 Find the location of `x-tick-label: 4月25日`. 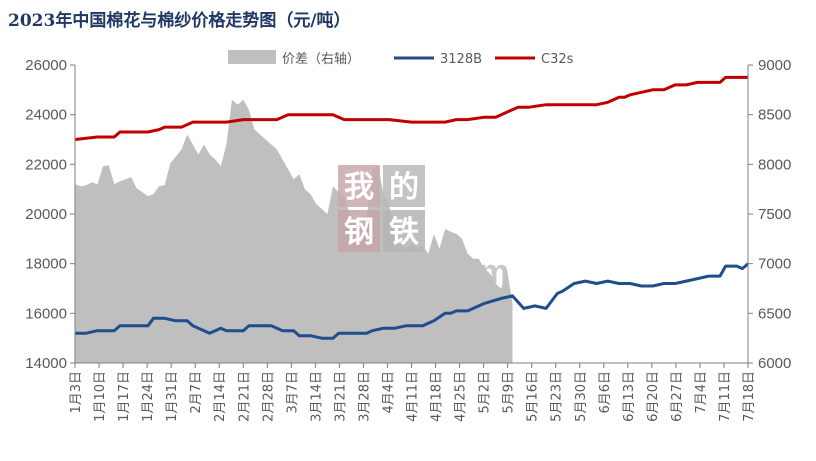

x-tick-label: 4月25日 is located at coordinates (461, 396).